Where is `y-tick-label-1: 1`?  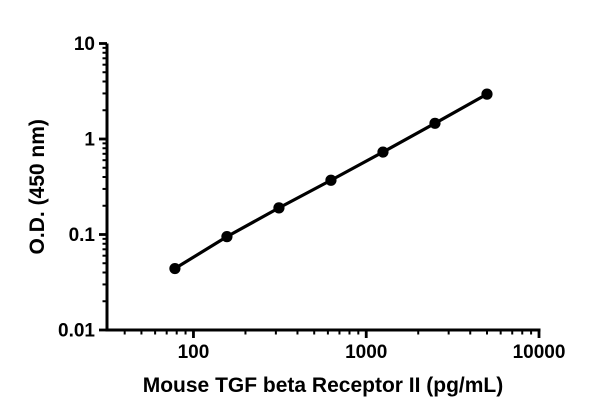
y-tick-label-1: 1 is located at coordinates (89, 140).